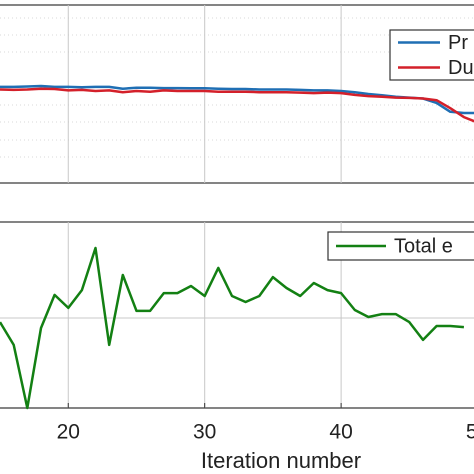 This screenshot has width=474, height=474. I want to click on legend-box, so click(431, 55).